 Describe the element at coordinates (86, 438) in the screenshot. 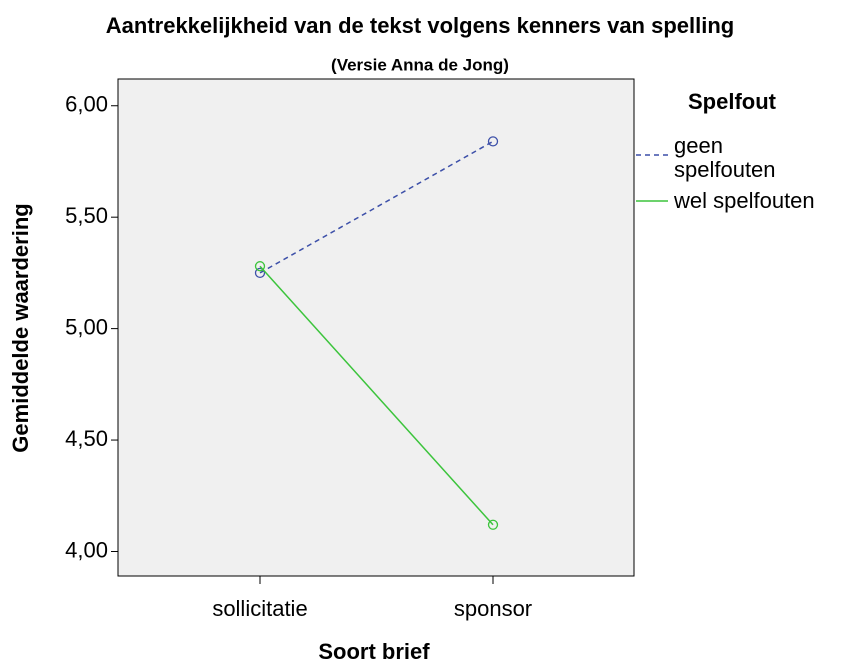

I see `y-tick-label: 4,50` at that location.